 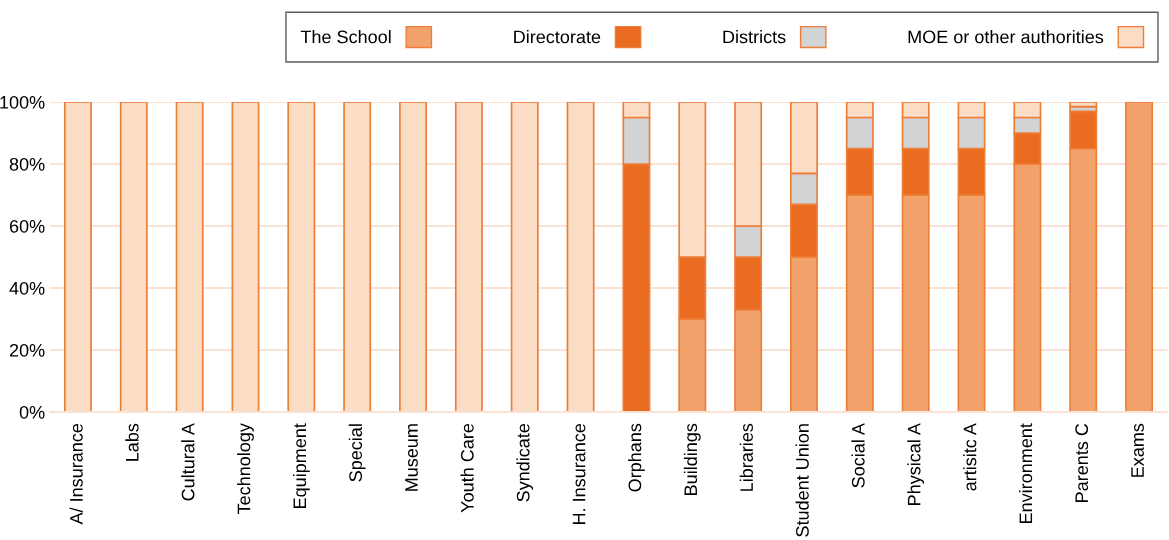 What do you see at coordinates (245, 469) in the screenshot?
I see `x-tick-label: Technology` at bounding box center [245, 469].